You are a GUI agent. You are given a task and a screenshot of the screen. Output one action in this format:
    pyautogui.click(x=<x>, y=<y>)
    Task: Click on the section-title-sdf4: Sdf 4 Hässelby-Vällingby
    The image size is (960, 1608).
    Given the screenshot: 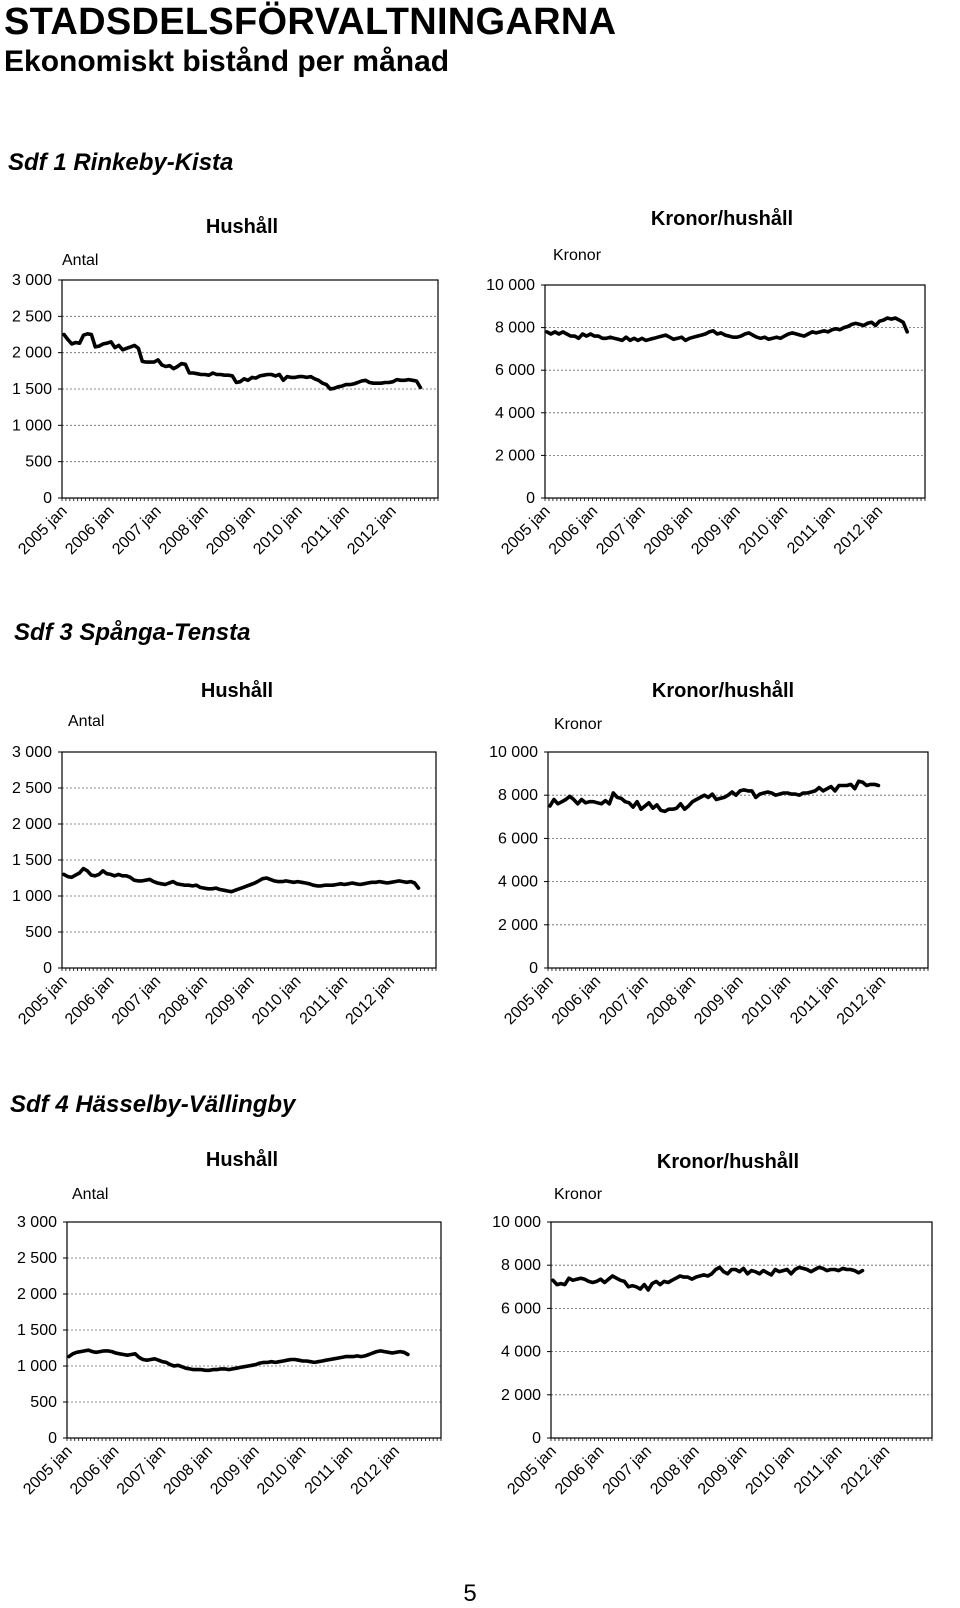 What is the action you would take?
    pyautogui.click(x=153, y=1104)
    